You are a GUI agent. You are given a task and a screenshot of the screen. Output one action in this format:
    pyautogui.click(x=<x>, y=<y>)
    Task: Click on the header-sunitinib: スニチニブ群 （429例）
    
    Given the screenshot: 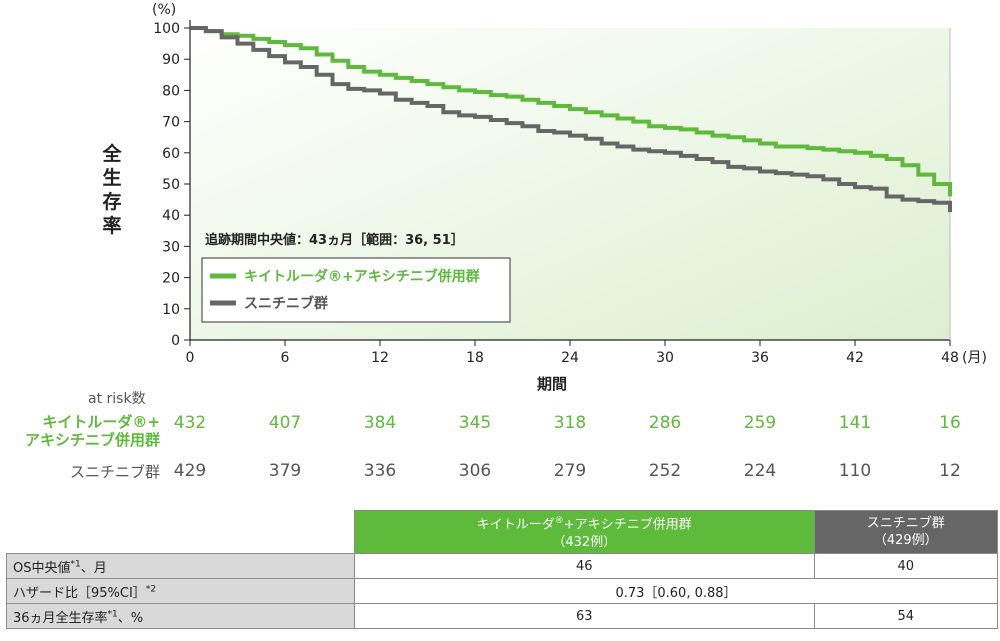 What is the action you would take?
    pyautogui.click(x=905, y=532)
    